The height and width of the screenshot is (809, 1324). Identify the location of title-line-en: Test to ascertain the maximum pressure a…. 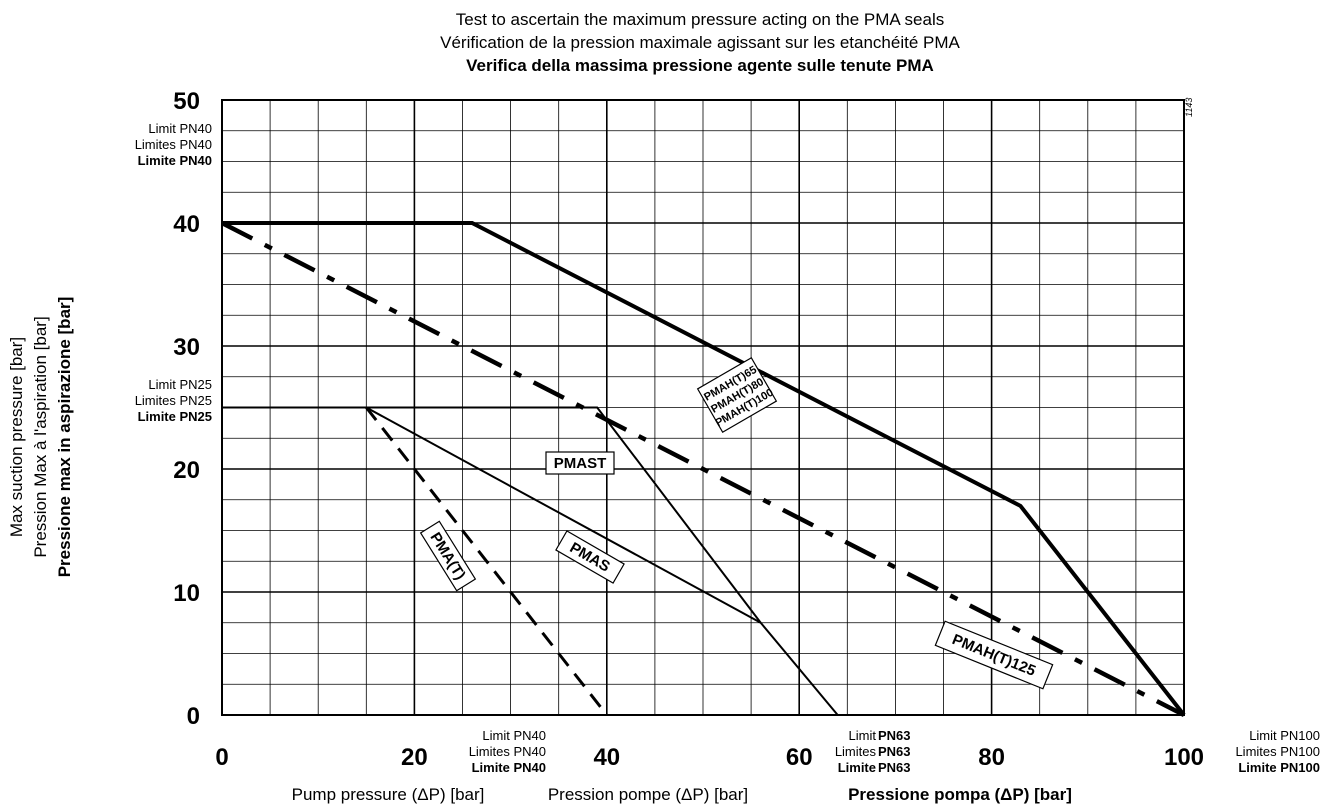
(700, 19).